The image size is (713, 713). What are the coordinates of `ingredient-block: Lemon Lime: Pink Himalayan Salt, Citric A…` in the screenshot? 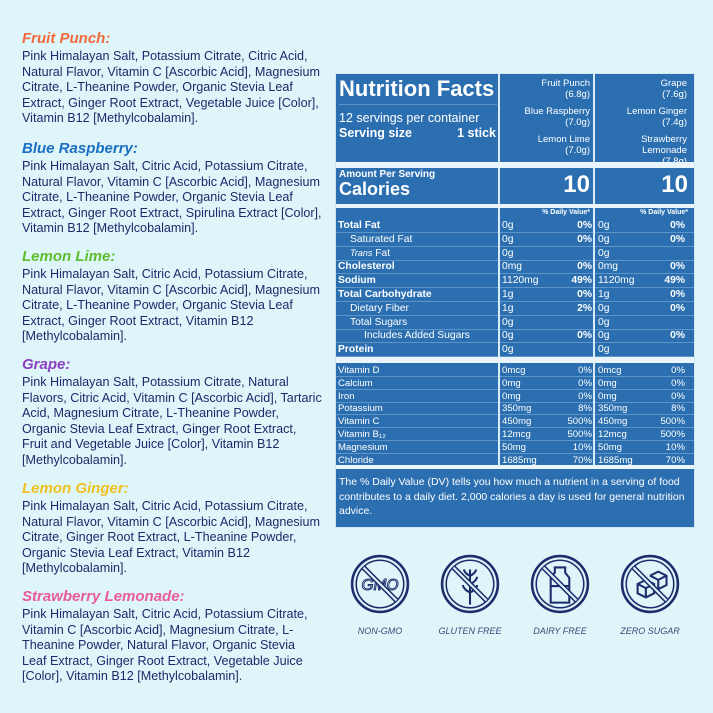 It's located at (172, 296).